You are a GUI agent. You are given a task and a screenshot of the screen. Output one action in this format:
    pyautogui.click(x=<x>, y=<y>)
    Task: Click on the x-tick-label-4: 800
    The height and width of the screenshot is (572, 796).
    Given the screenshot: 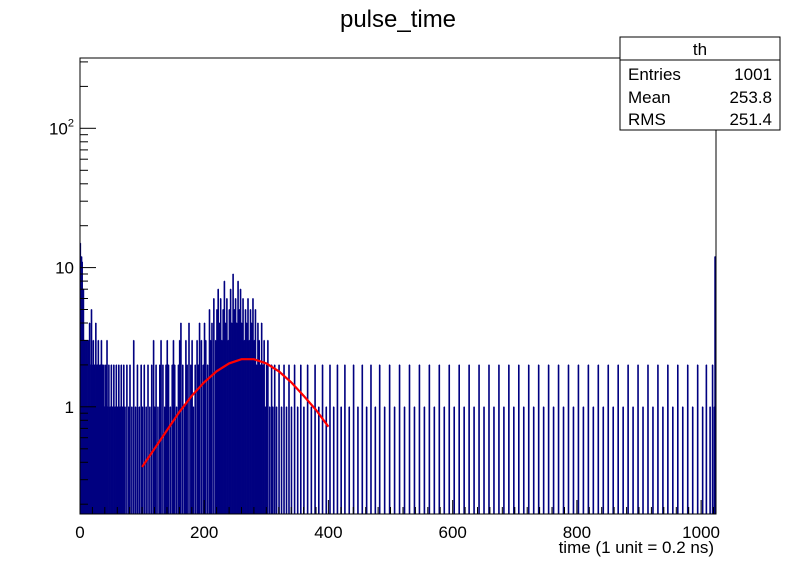 What is the action you would take?
    pyautogui.click(x=577, y=532)
    